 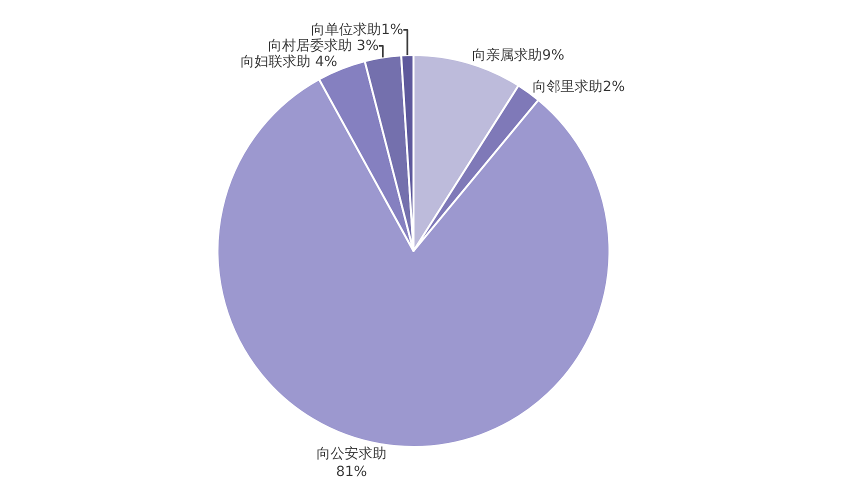 I want to click on slice-label: 向邻里求助2%, so click(x=578, y=87).